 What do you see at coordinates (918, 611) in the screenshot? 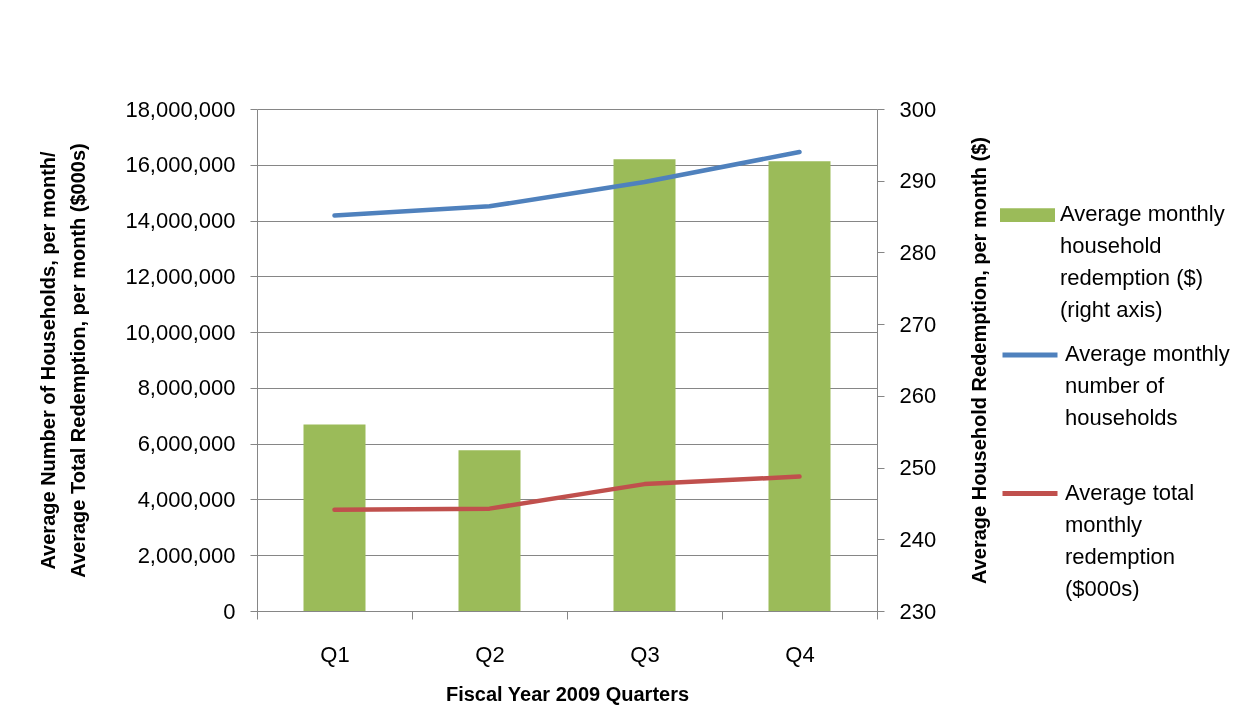
I see `y2-tick-label: 230` at bounding box center [918, 611].